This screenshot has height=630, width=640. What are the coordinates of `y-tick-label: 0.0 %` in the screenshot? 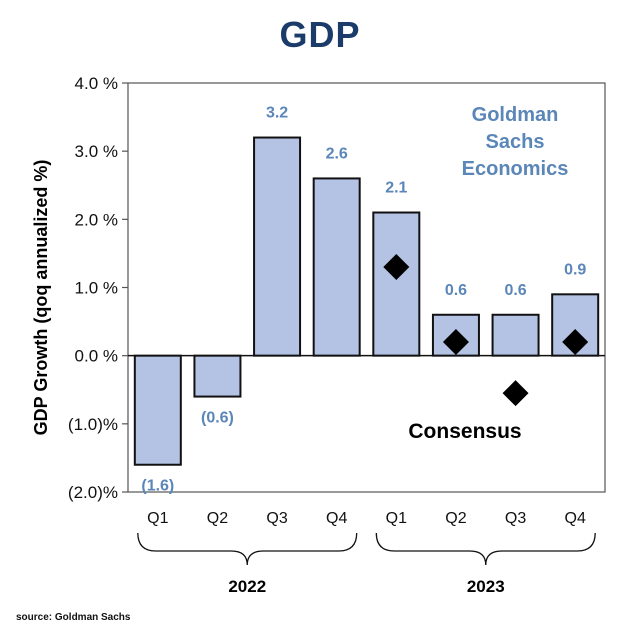 It's located at (96, 356).